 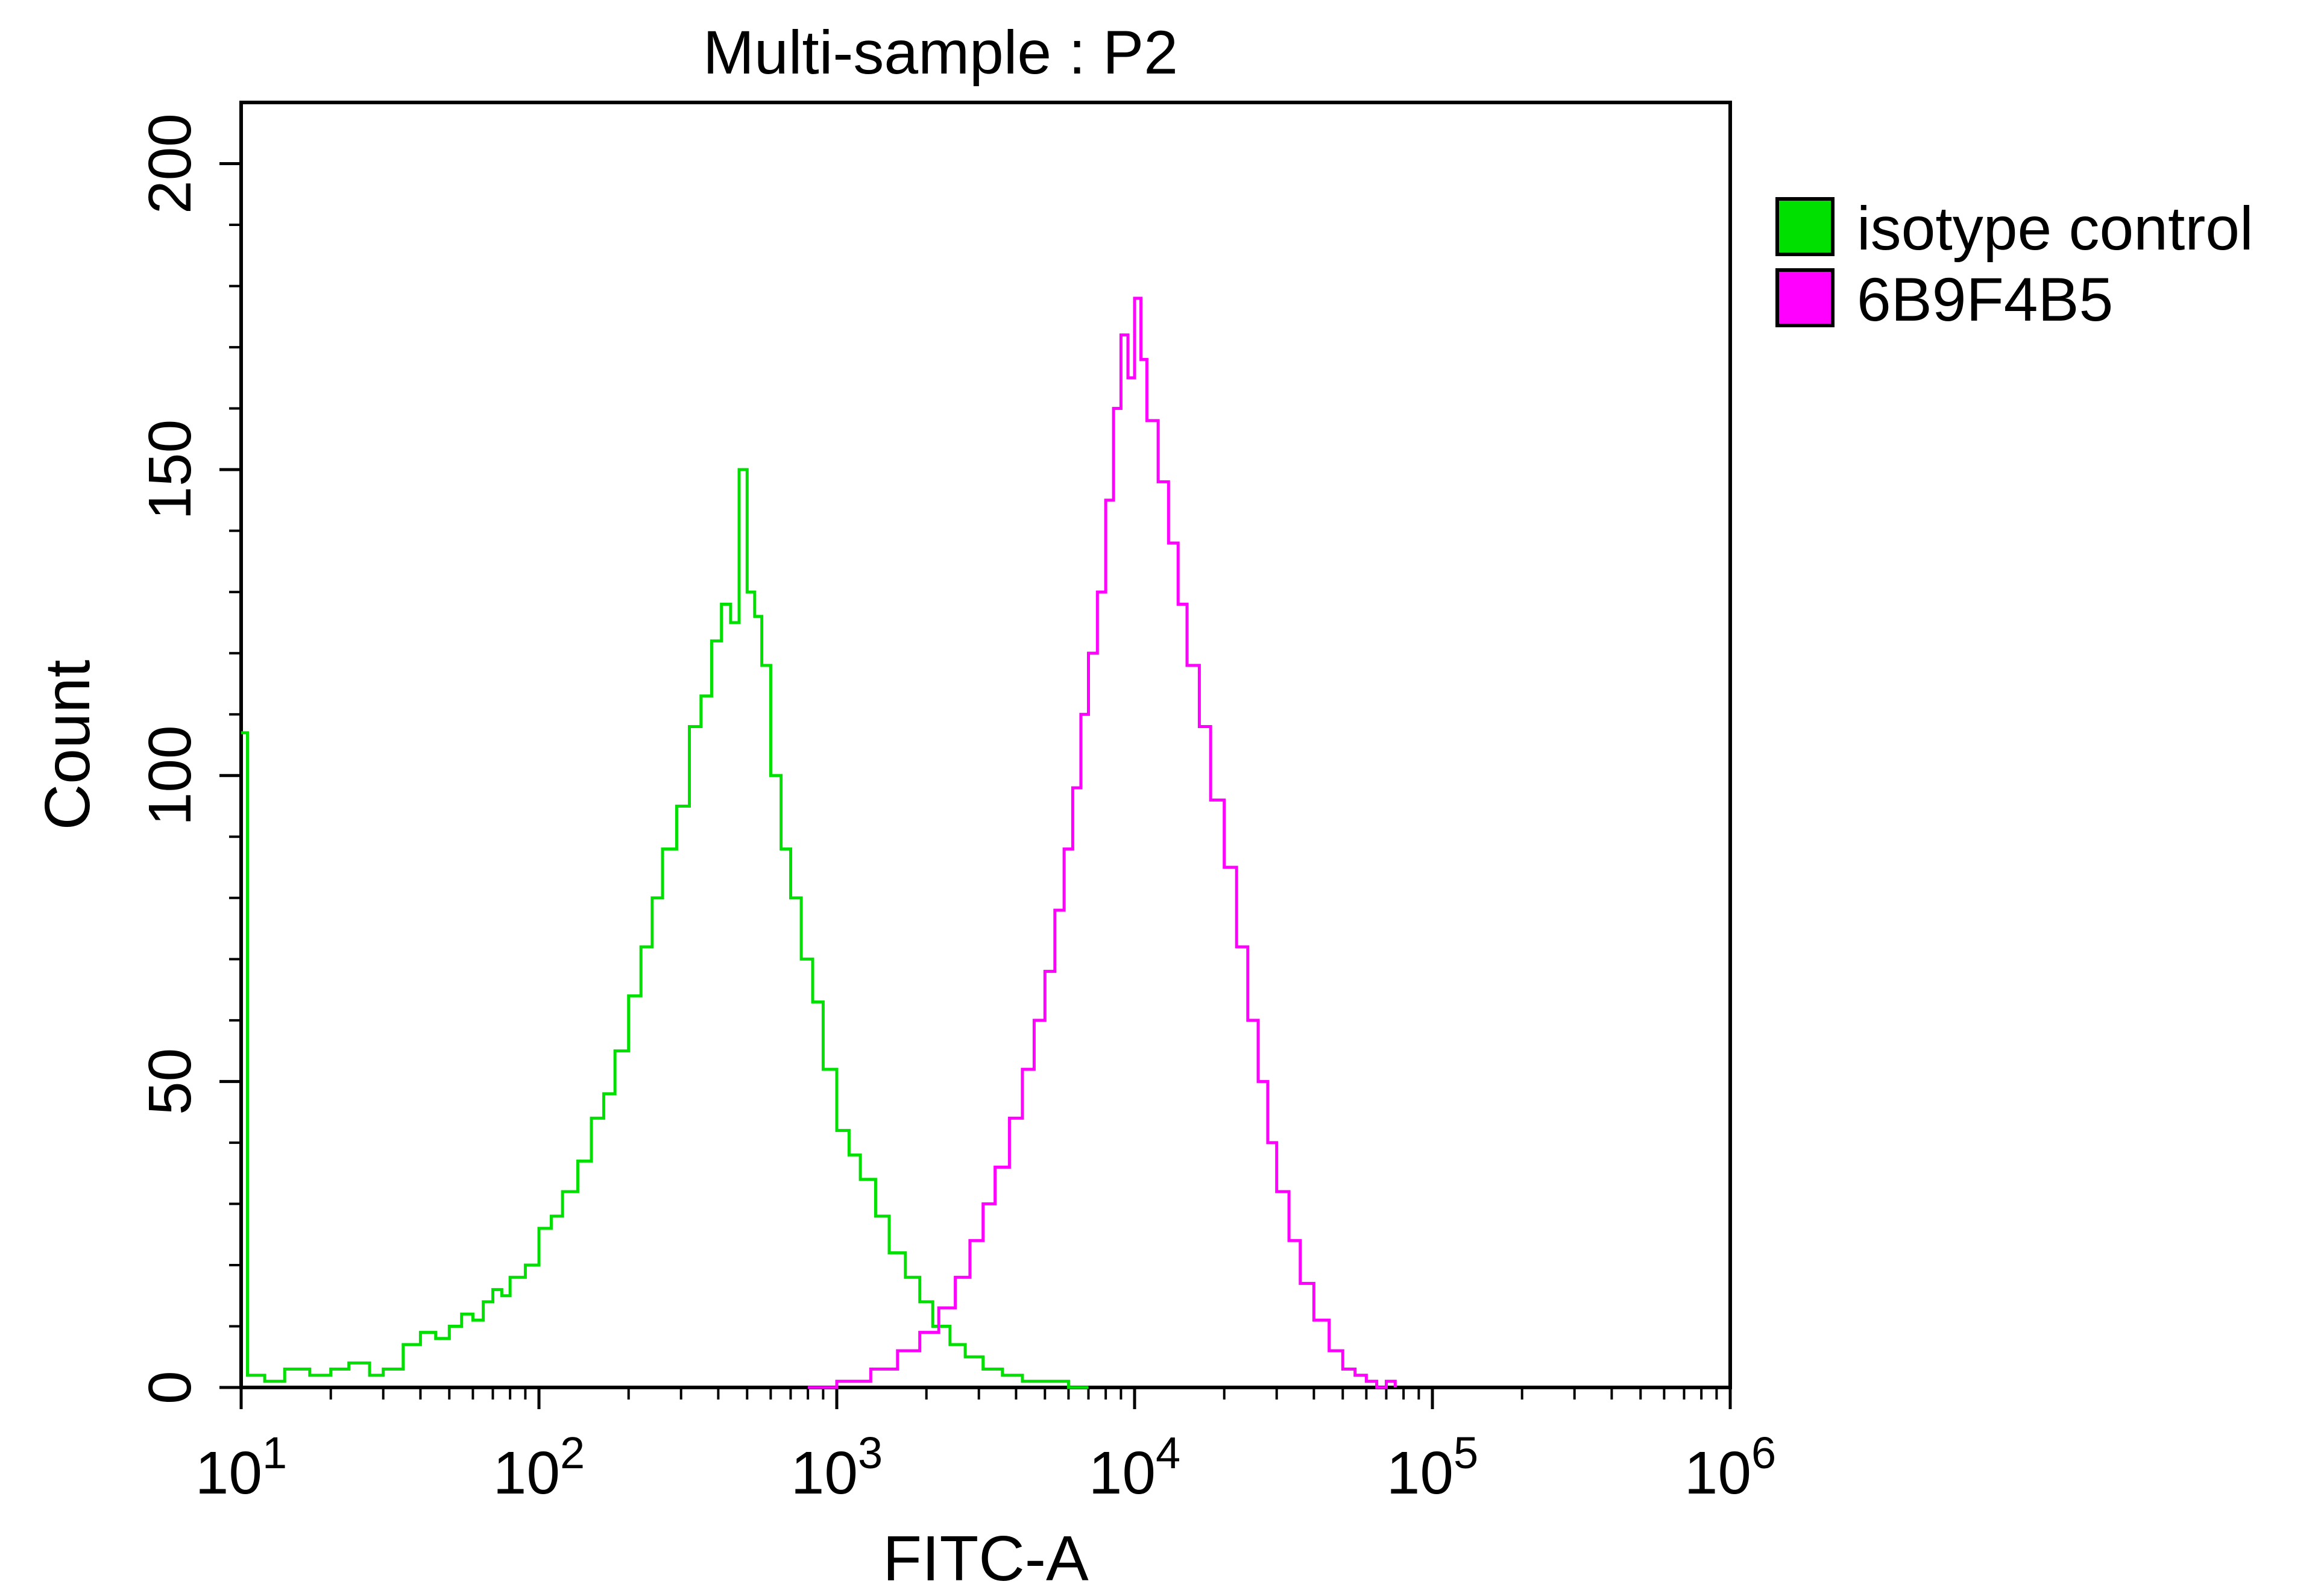 I want to click on x-axis-ticks: 10¹ 10² 10³ 10⁴ 10⁵ 10⁶, so click(x=986, y=1447).